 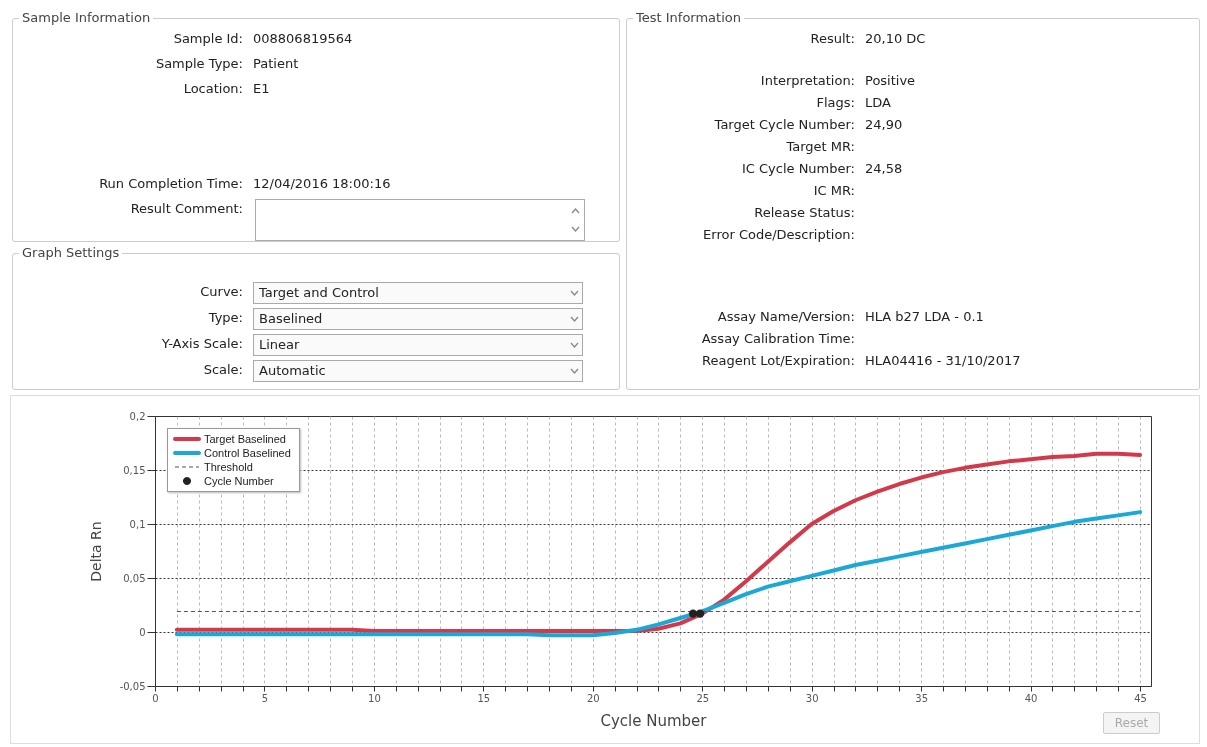 What do you see at coordinates (132, 686) in the screenshot?
I see `y-tick-label: -0,05` at bounding box center [132, 686].